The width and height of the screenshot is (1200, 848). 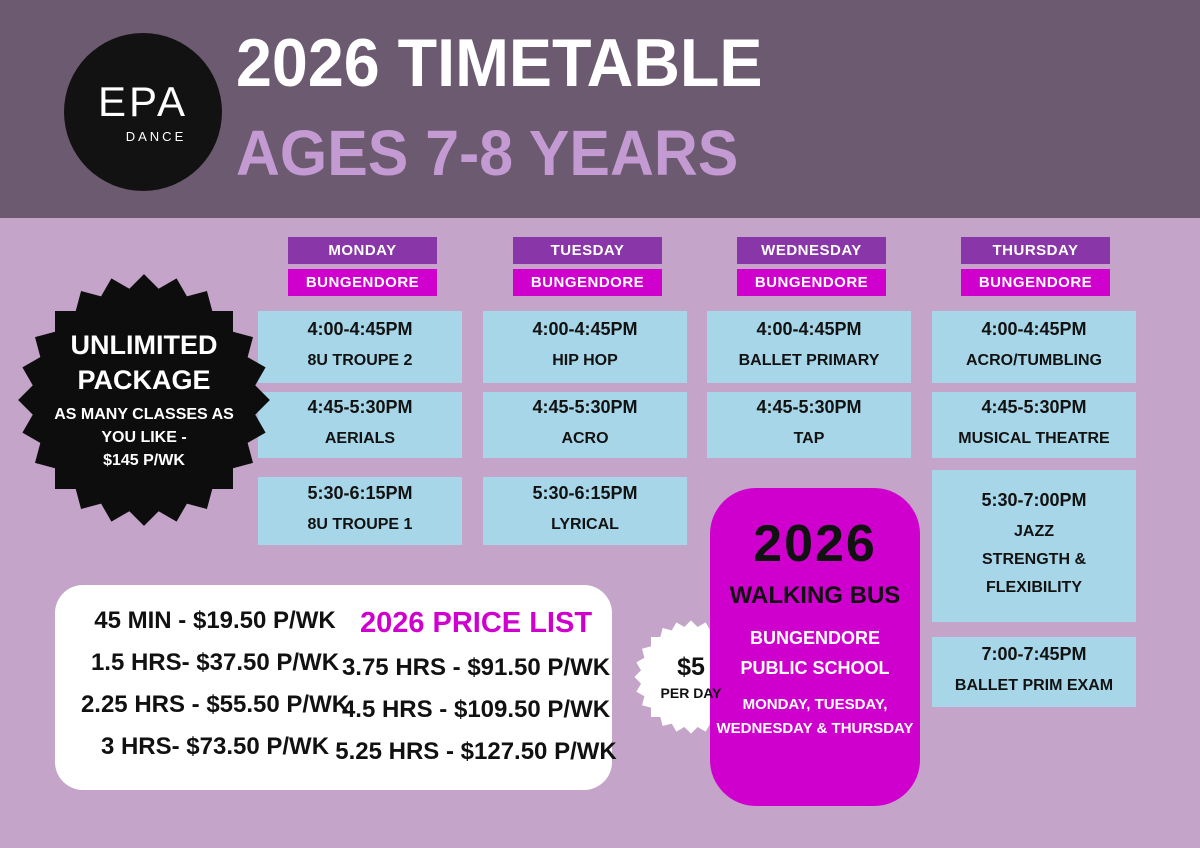 I want to click on class-name: LYRICAL, so click(x=585, y=524).